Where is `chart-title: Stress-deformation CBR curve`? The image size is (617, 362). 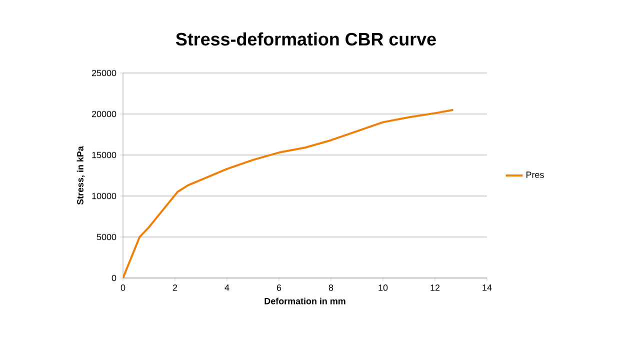
chart-title: Stress-deformation CBR curve is located at coordinates (306, 39).